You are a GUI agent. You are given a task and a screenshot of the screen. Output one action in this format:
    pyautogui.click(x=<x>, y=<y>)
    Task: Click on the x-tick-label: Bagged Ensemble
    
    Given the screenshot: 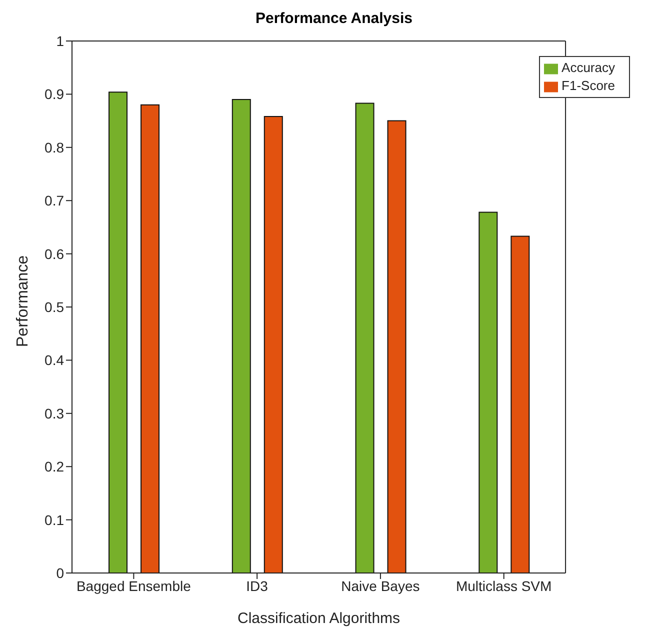 What is the action you would take?
    pyautogui.click(x=134, y=586)
    